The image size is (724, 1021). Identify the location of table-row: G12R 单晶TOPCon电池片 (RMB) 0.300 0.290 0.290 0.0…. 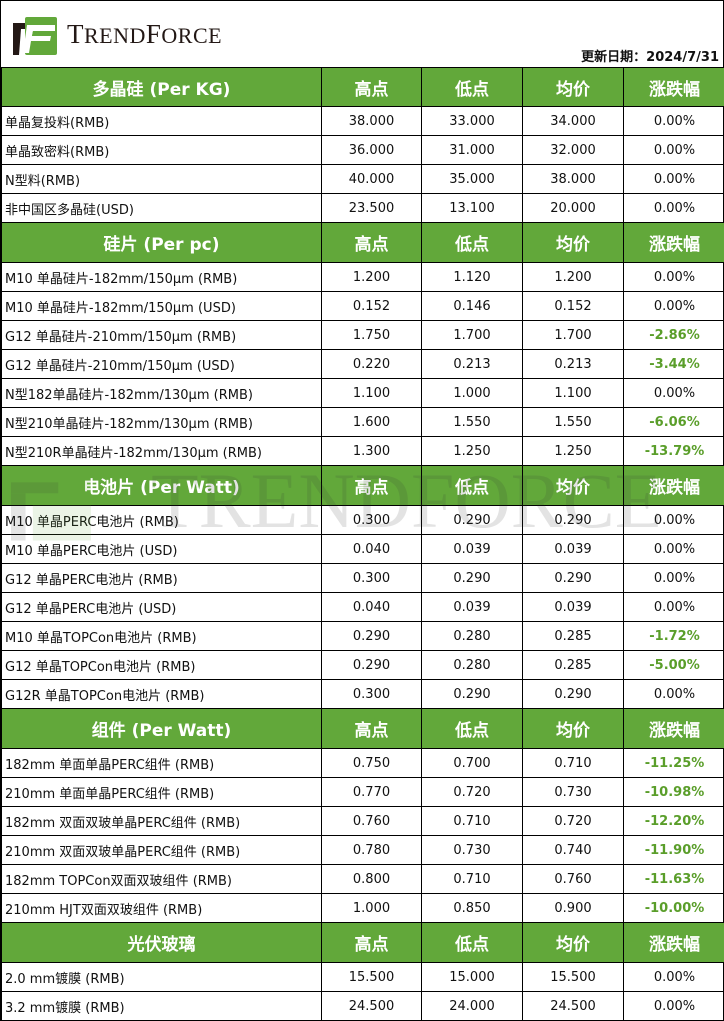
(362, 694).